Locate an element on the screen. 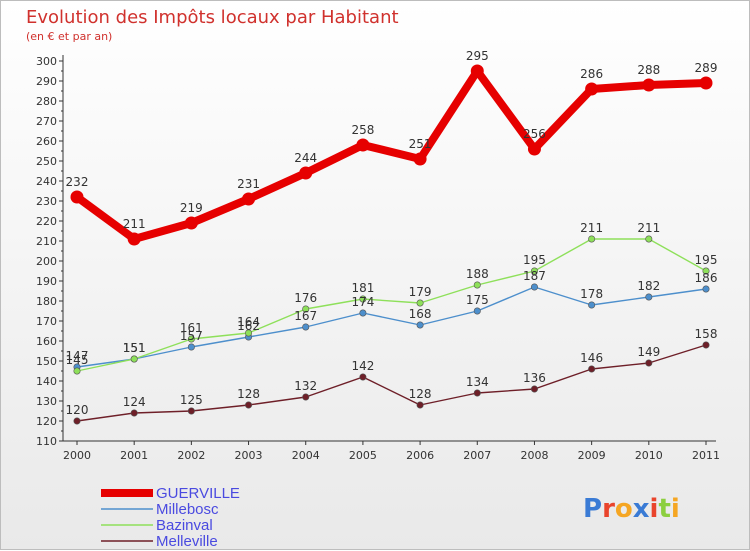 This screenshot has width=750, height=551. x-tick-label: 2009 is located at coordinates (592, 455).